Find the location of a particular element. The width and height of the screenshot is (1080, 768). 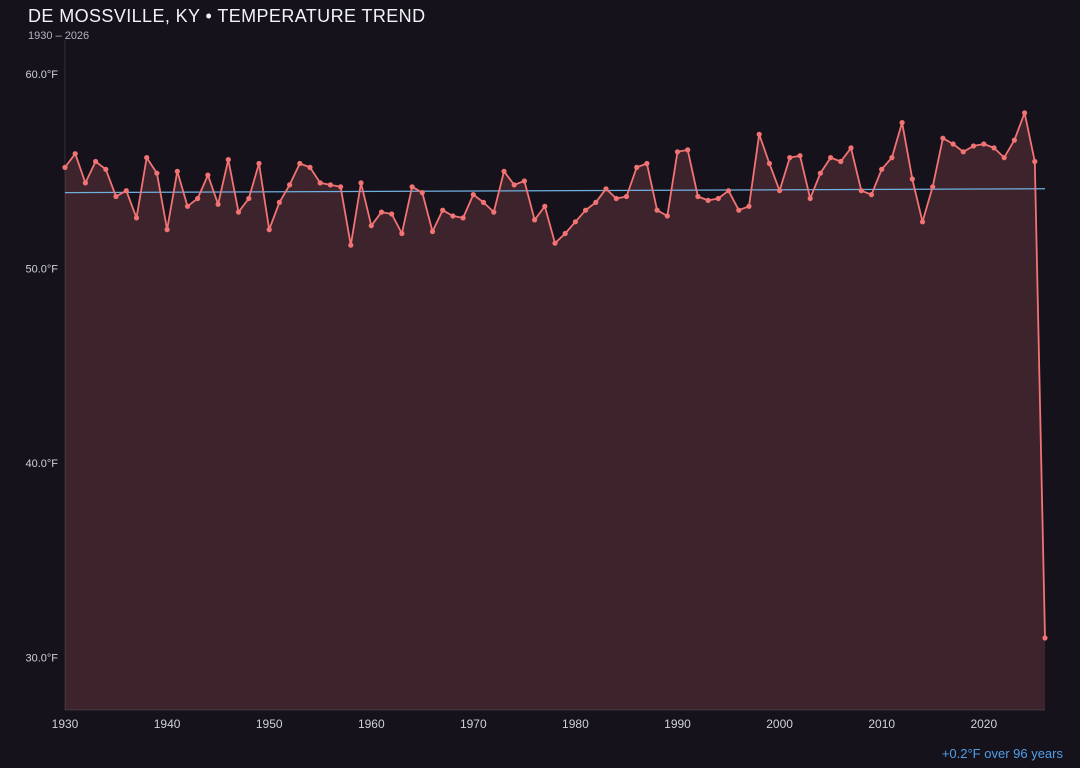

y-tick-label: 40.0°F is located at coordinates (41, 464).